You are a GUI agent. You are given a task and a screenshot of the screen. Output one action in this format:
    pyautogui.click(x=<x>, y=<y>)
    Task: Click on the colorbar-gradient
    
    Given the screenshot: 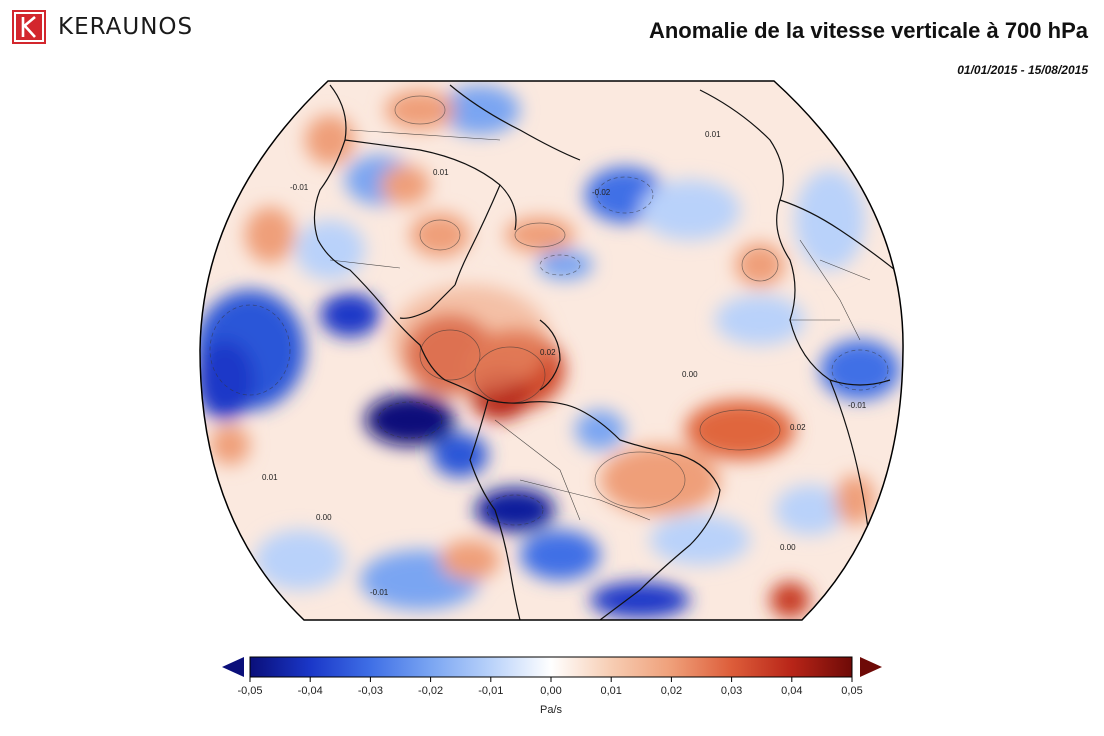 What is the action you would take?
    pyautogui.click(x=551, y=667)
    